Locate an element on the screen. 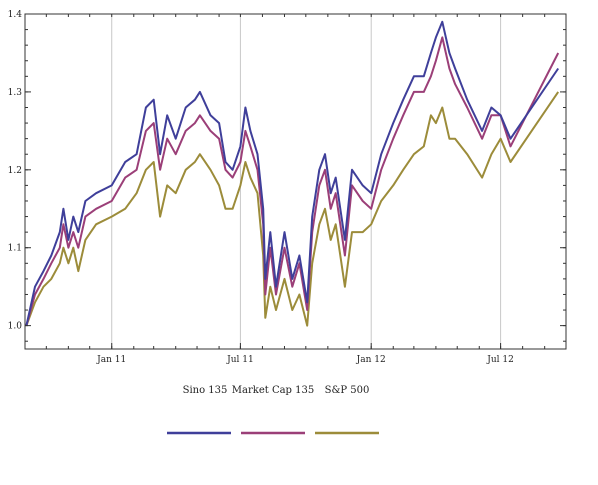 This screenshot has width=598, height=485. y-tick-label: 1.0 is located at coordinates (15, 327).